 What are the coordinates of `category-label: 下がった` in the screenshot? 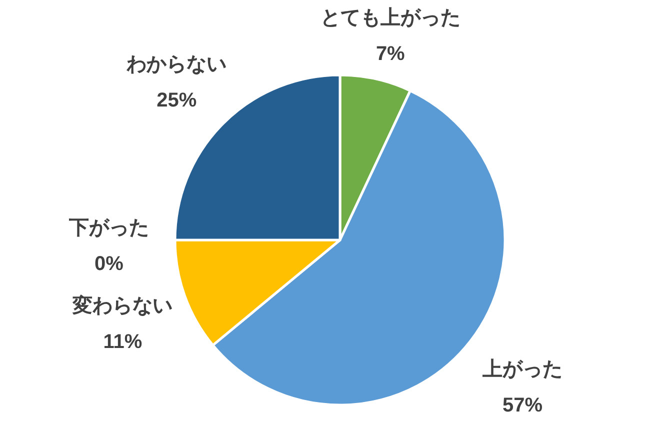 It's located at (109, 228).